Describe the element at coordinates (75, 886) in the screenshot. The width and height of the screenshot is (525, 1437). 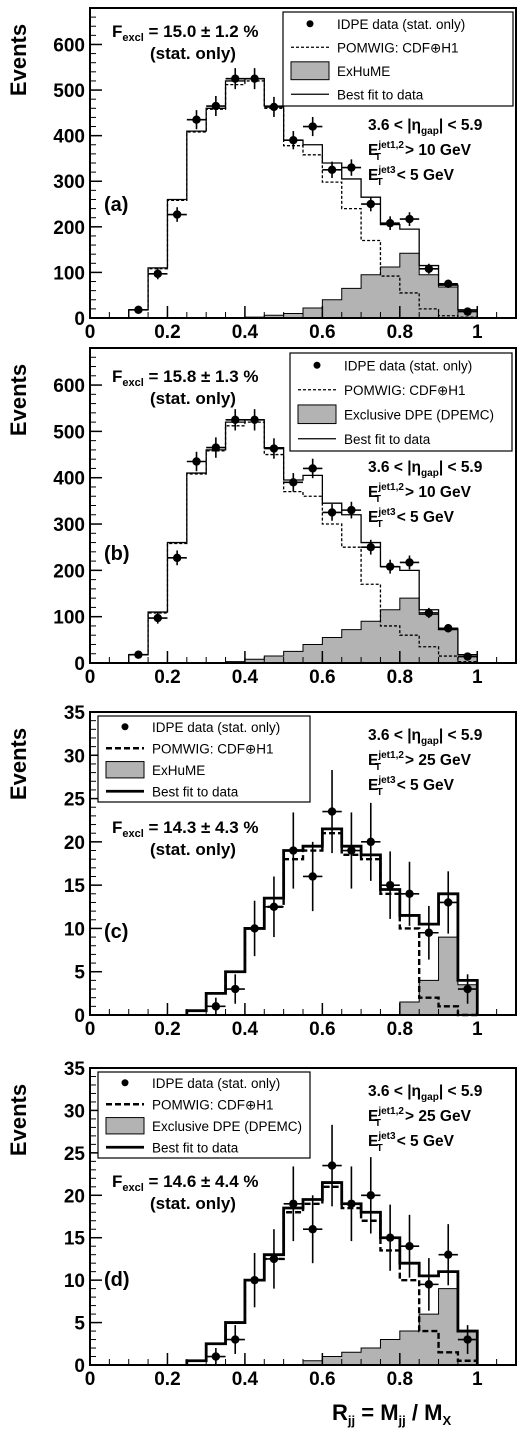
I see `y-tick-label: 15` at that location.